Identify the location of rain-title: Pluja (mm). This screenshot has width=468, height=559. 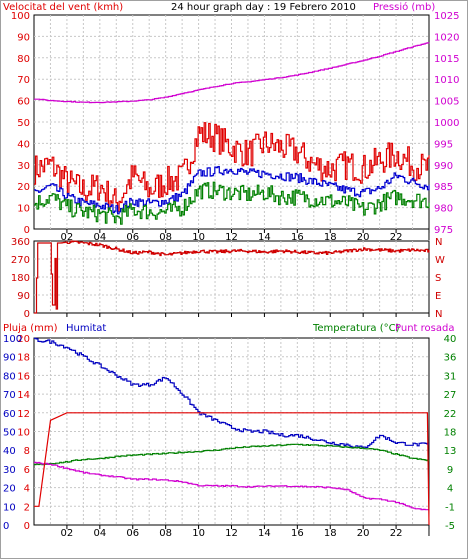
(30, 328).